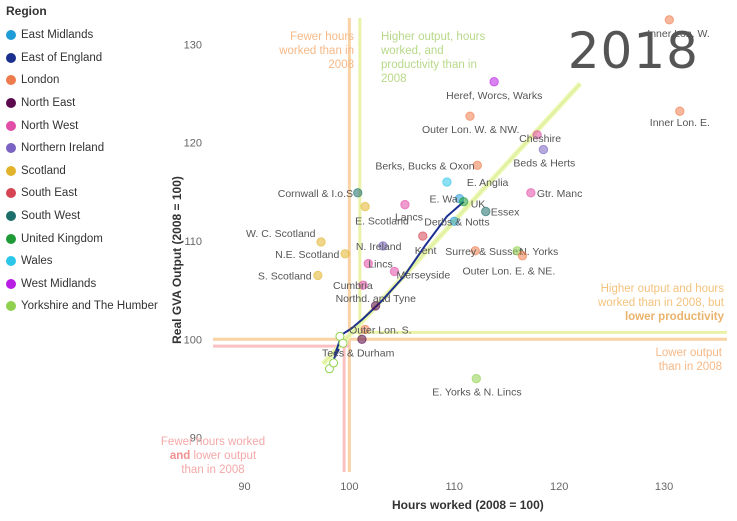  I want to click on legend-item: West Midlands, so click(86, 284).